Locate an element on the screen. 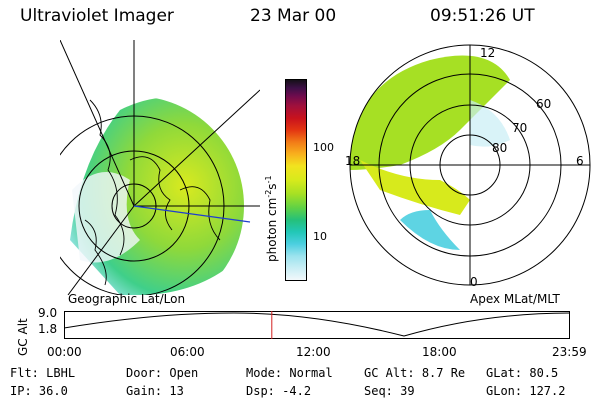  timeline-y-tick-low: 1.8 is located at coordinates (48, 329).